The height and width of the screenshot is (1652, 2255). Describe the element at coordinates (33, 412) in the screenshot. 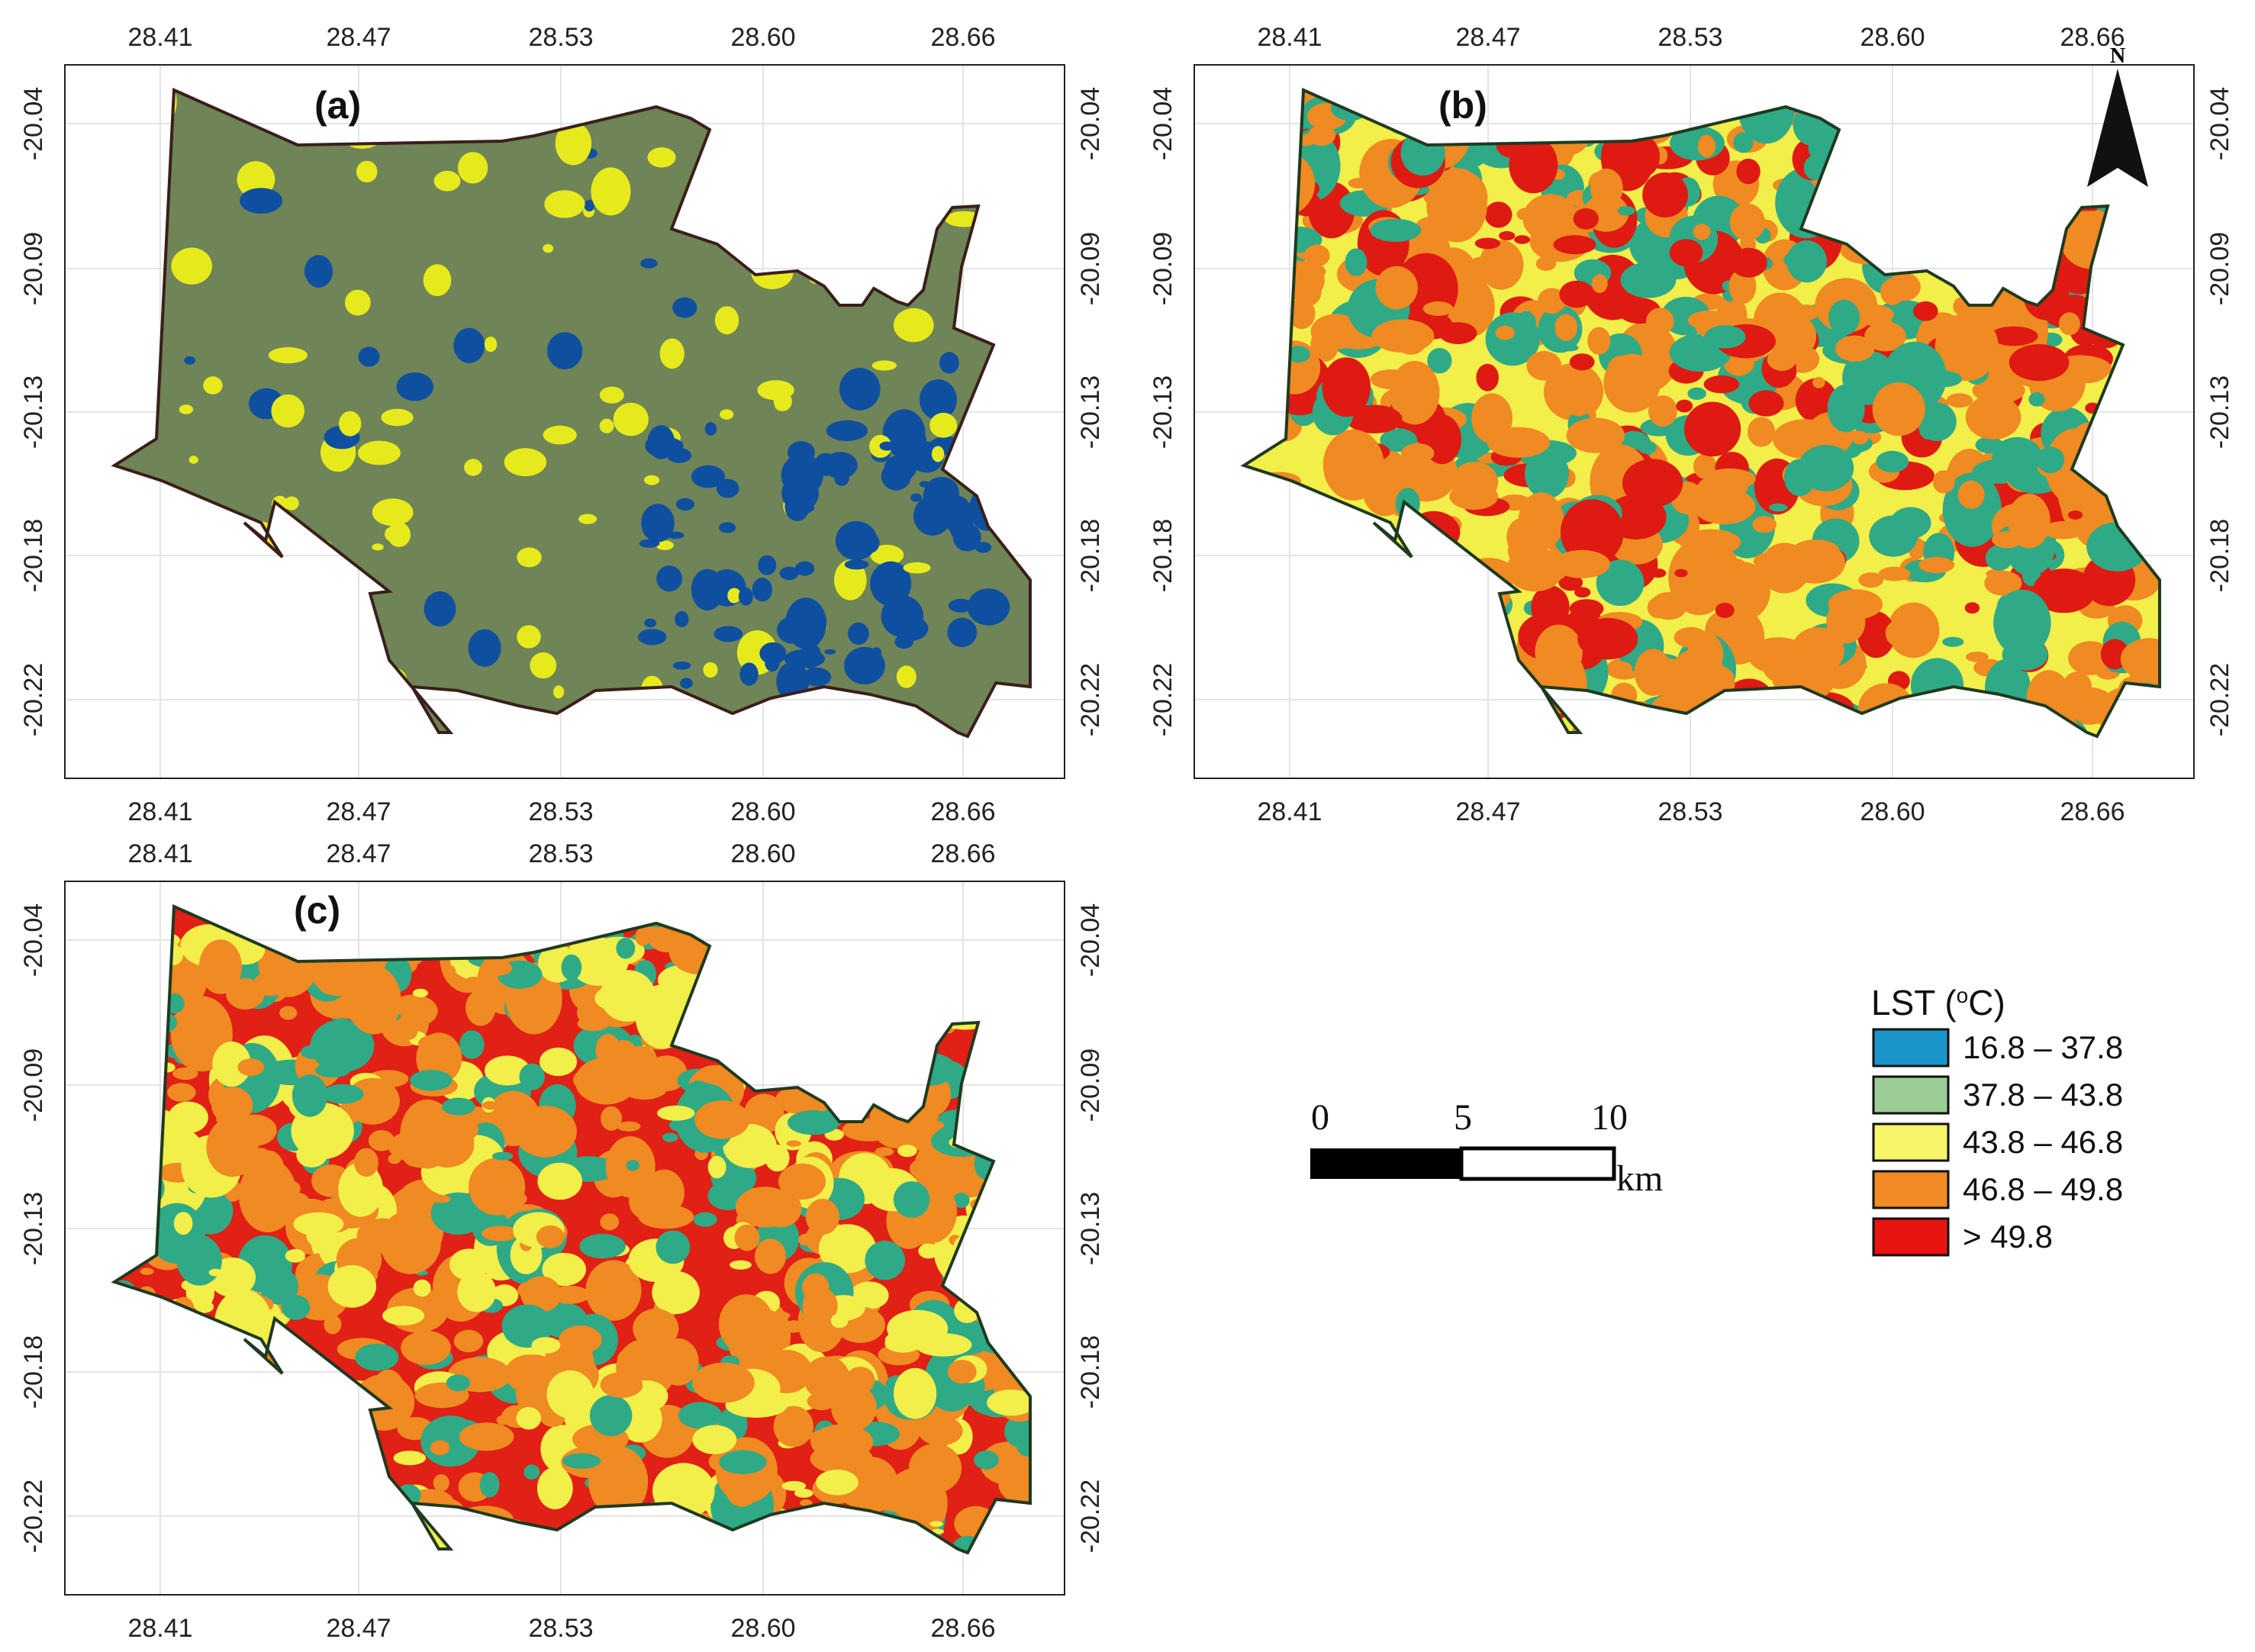

I see `y-tick-left-2: -20.13` at that location.